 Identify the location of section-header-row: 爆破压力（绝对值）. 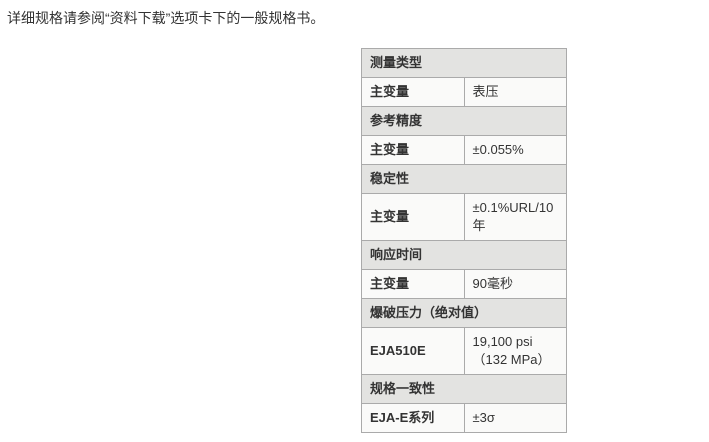
(464, 313).